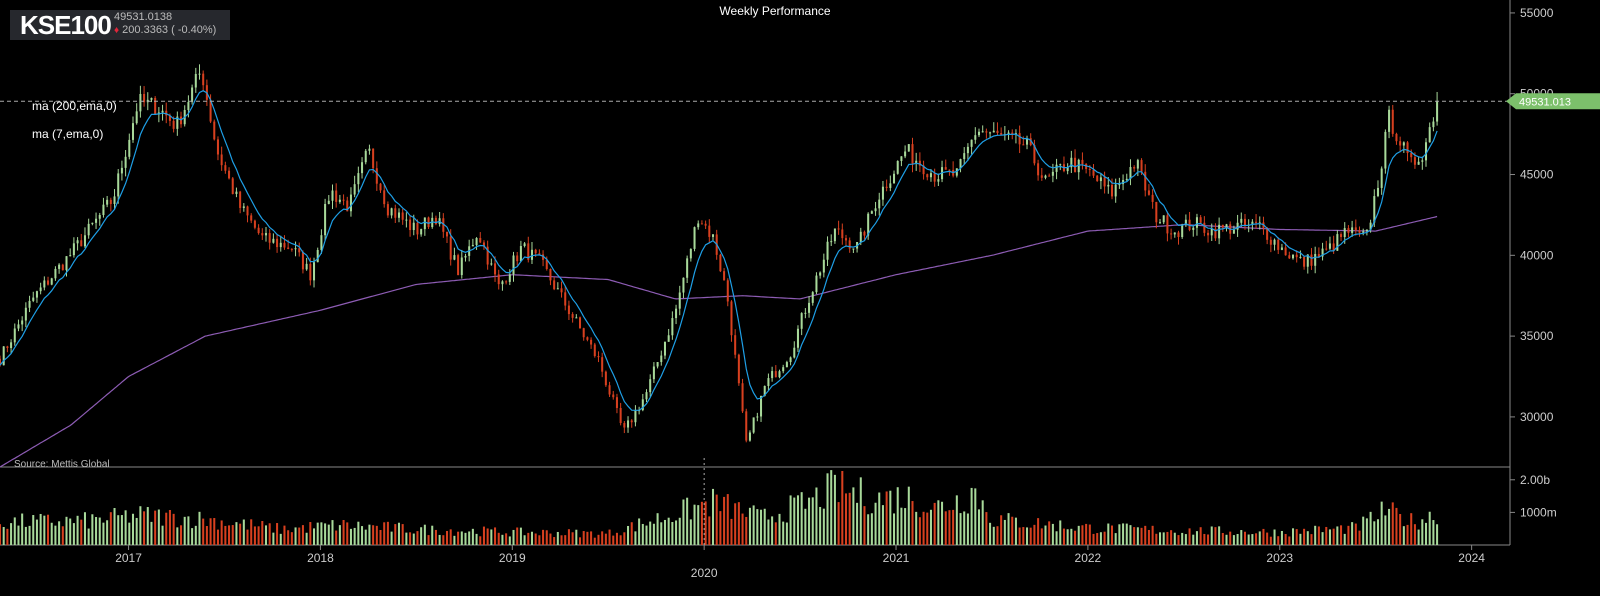  I want to click on ma200-legend: ma (200,ema,0), so click(74, 106).